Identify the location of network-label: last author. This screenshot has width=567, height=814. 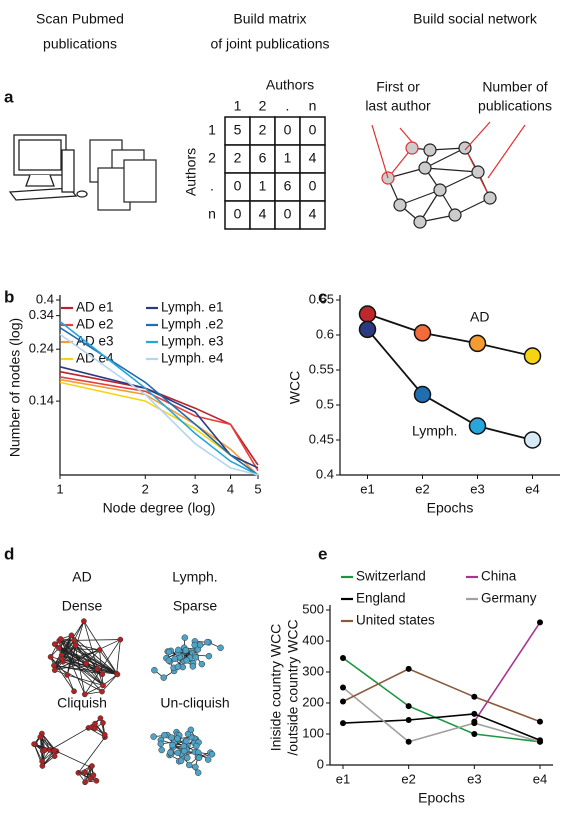
(398, 106).